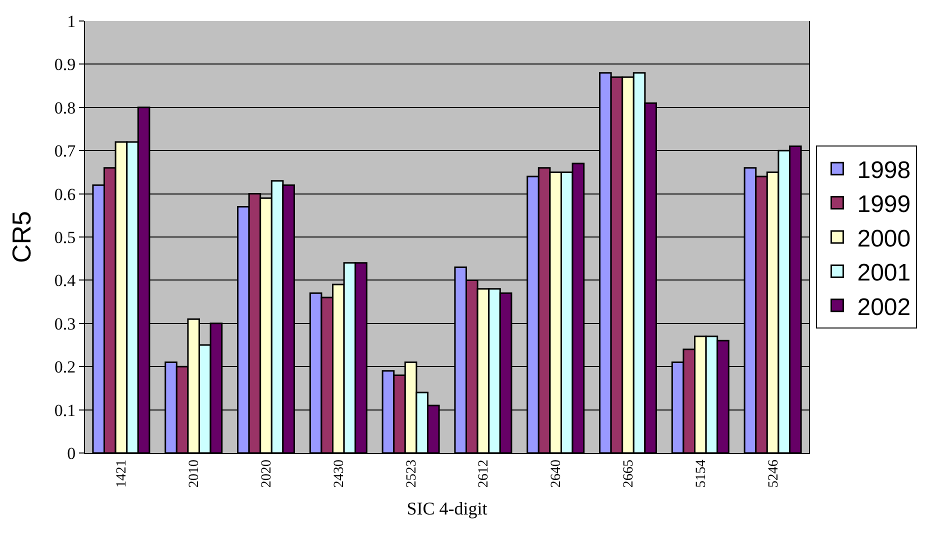  Describe the element at coordinates (412, 474) in the screenshot. I see `x-tick-label: 2523` at that location.